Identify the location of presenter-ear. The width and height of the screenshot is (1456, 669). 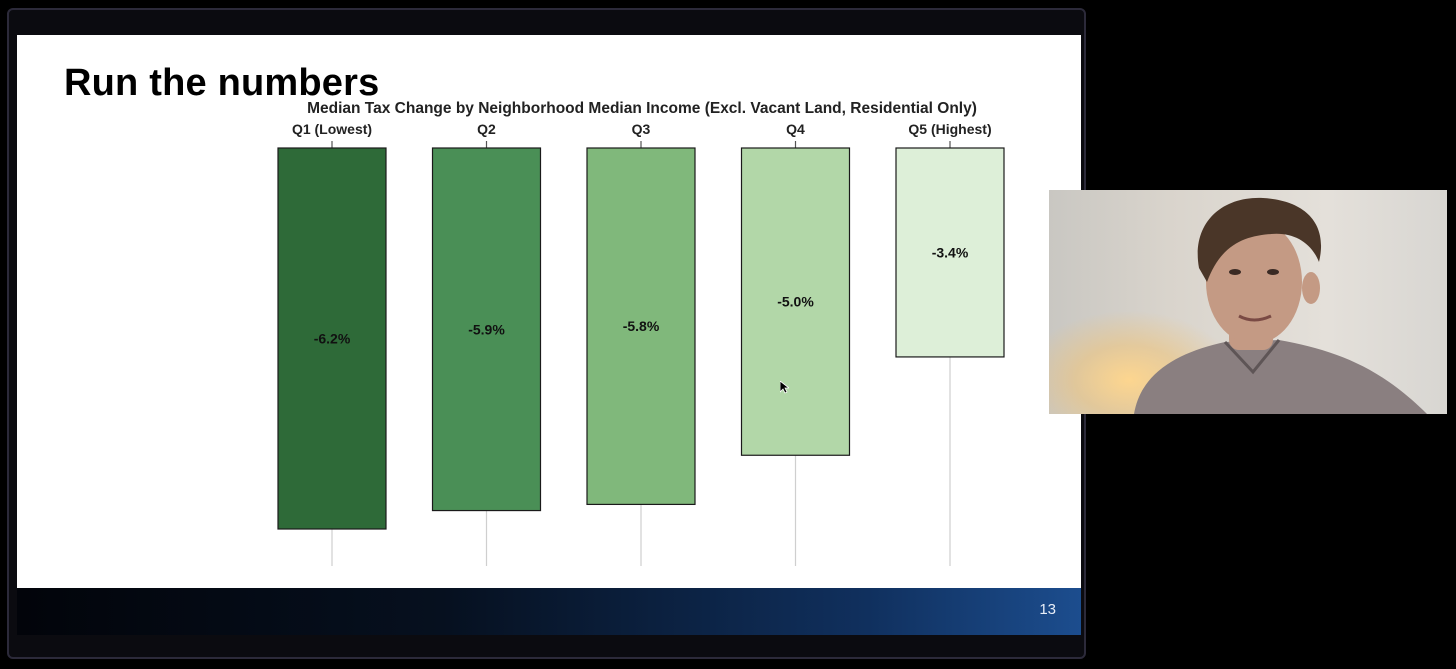
(1311, 288).